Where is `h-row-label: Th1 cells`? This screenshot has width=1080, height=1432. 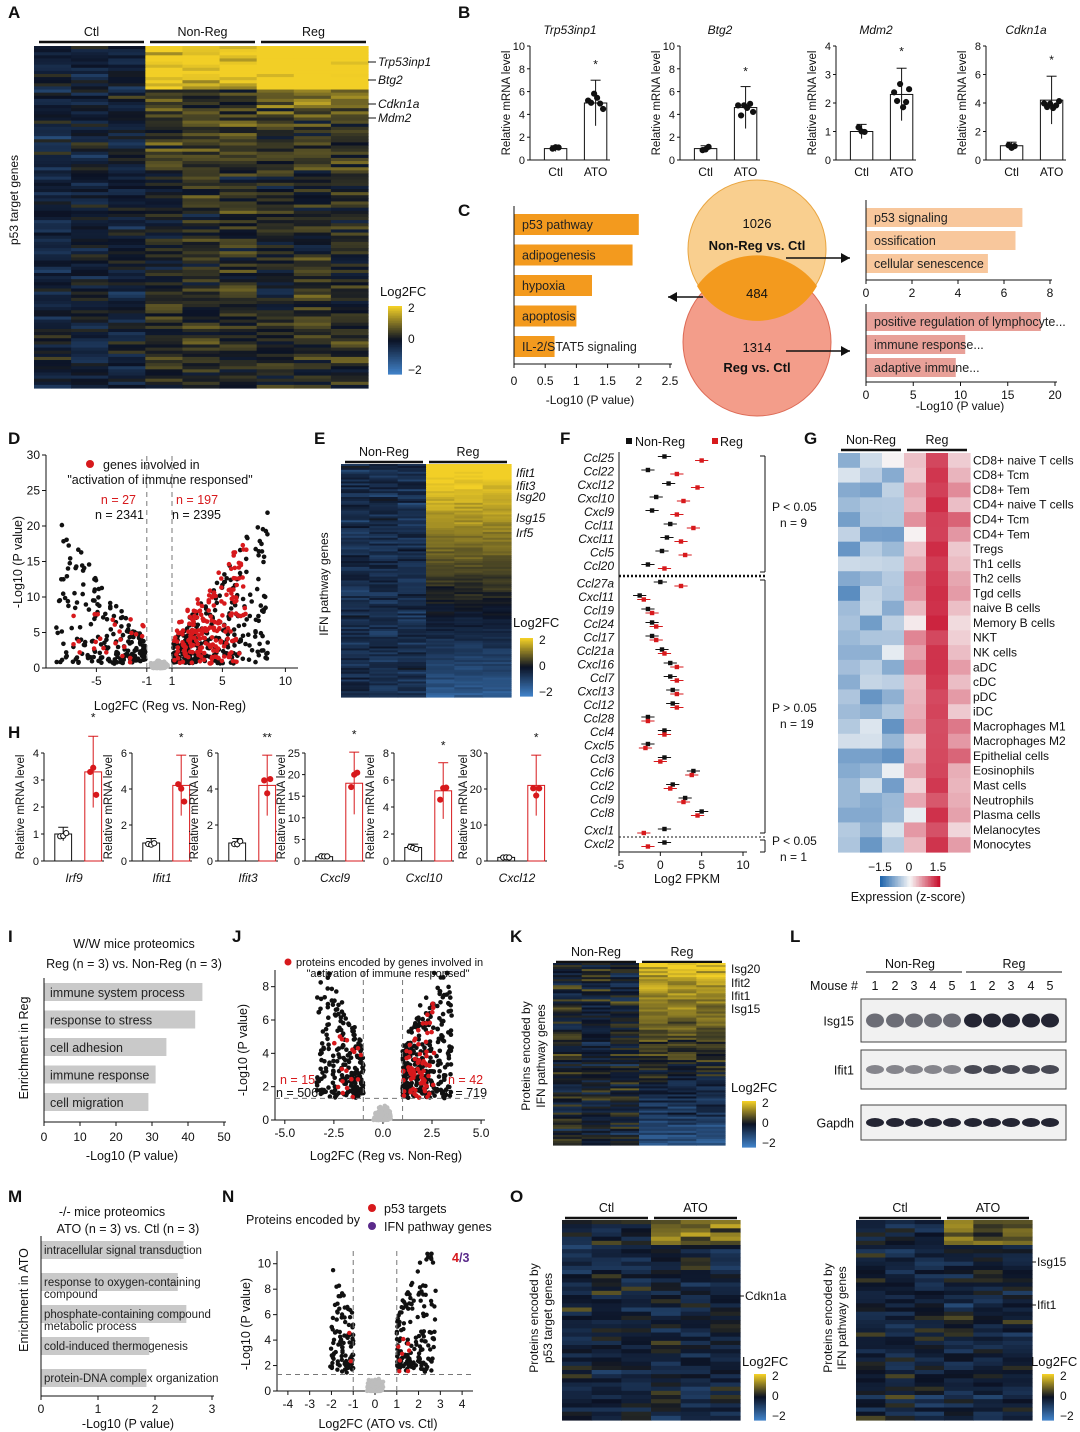
h-row-label: Th1 cells is located at coordinates (997, 564).